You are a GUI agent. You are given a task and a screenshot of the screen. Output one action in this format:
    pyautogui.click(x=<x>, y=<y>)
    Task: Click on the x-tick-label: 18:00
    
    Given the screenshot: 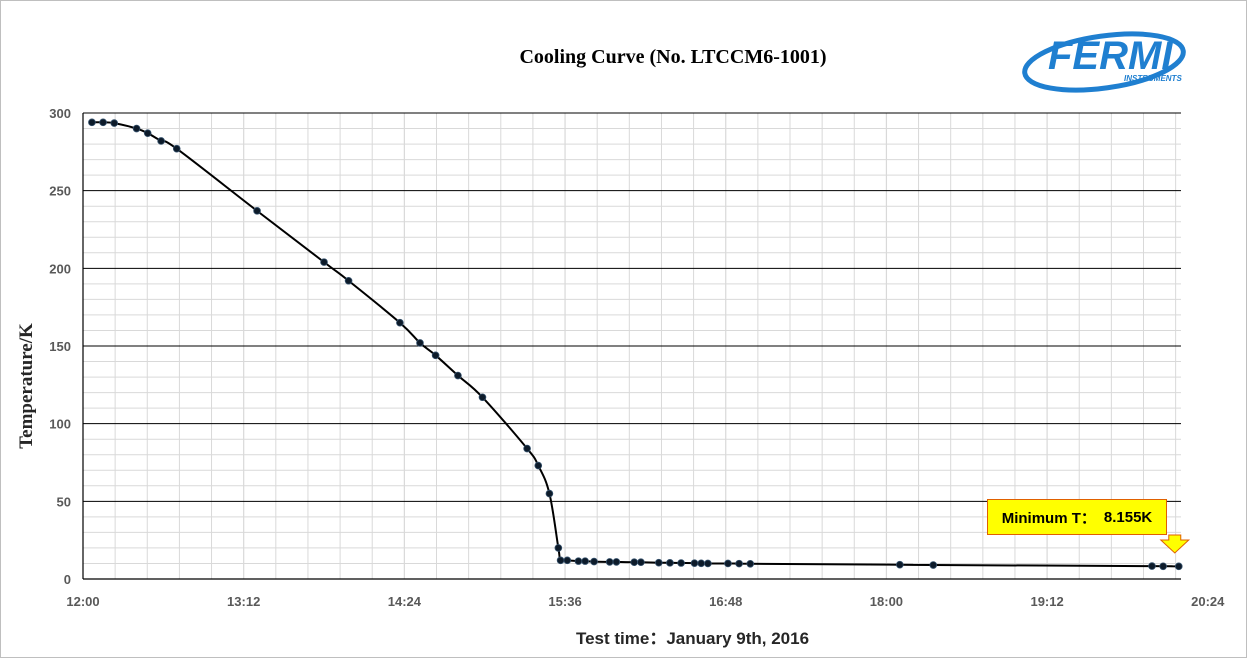 What is the action you would take?
    pyautogui.click(x=886, y=601)
    